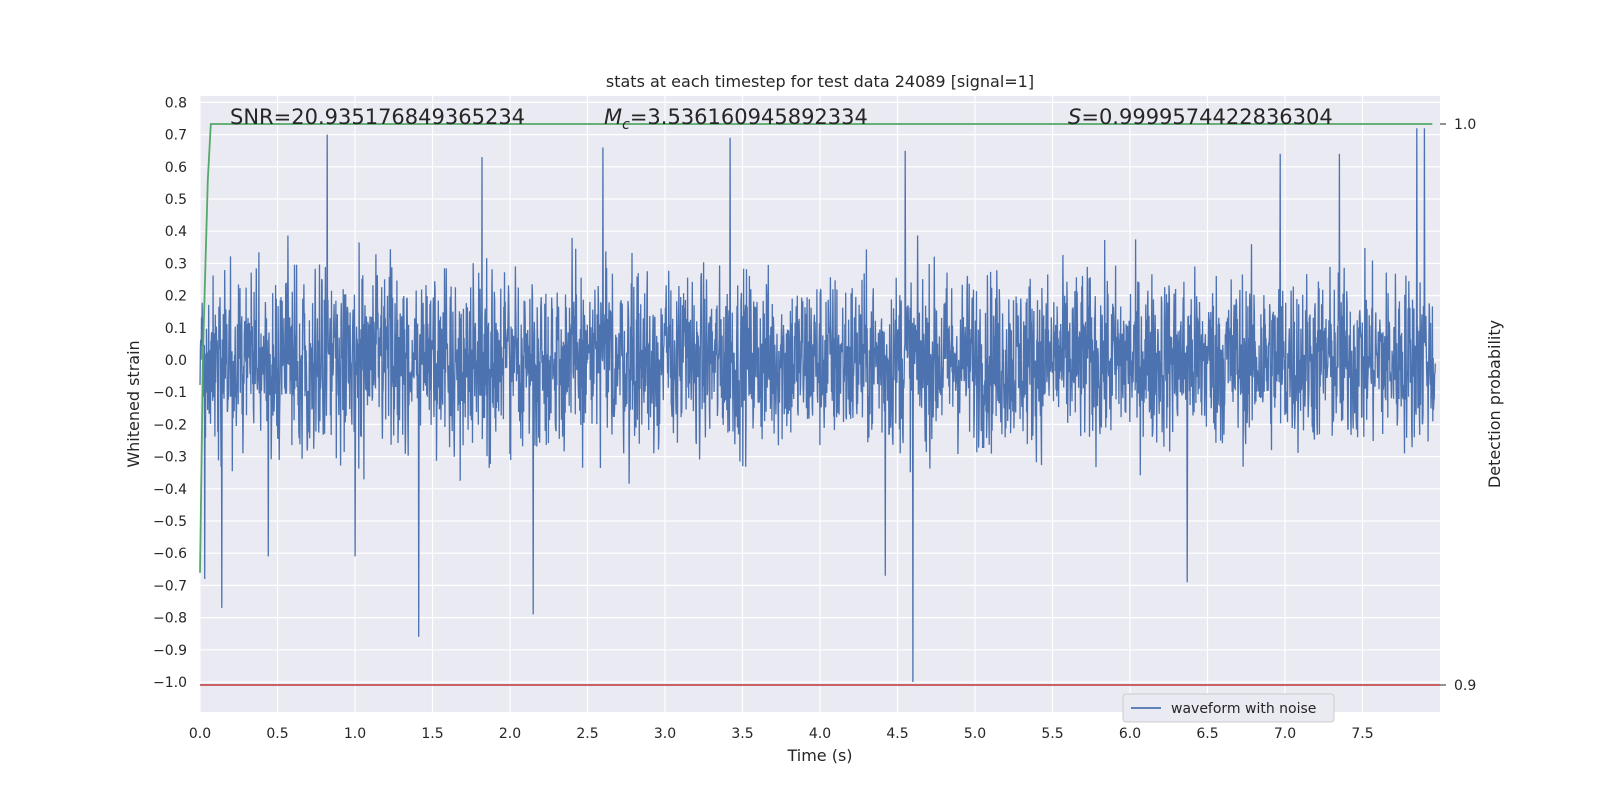  Describe the element at coordinates (626, 125) in the screenshot. I see `chirp-mass-subscript: c` at that location.